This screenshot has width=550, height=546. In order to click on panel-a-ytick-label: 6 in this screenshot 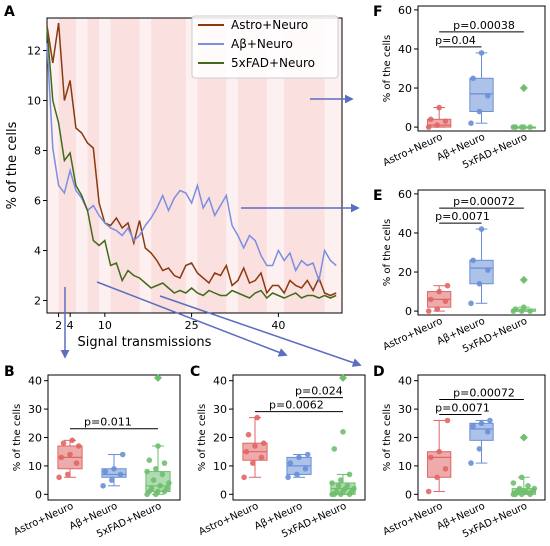, I will do `click(37, 201)`.